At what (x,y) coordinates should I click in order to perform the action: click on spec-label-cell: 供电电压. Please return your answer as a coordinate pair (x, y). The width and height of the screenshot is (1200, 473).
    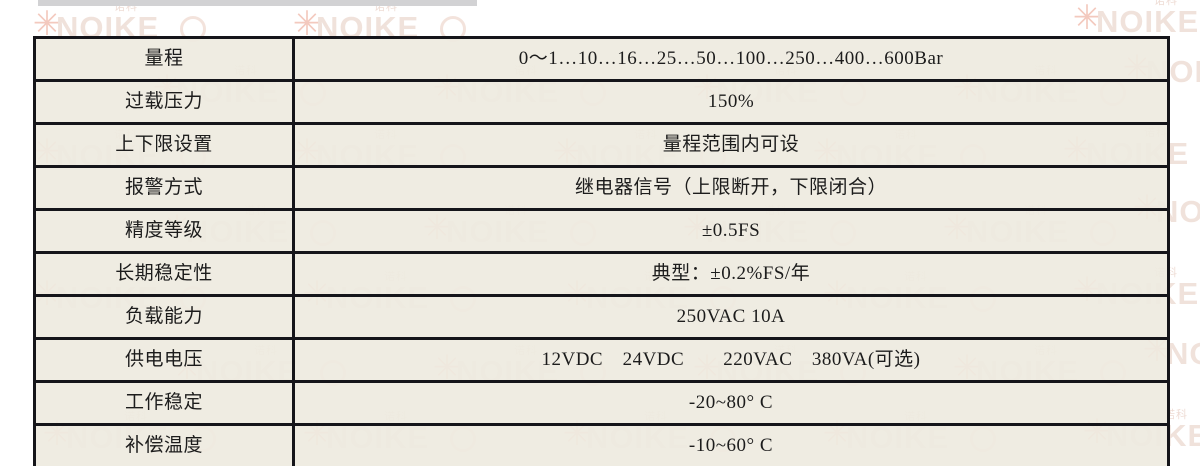
    Looking at the image, I should click on (162, 358).